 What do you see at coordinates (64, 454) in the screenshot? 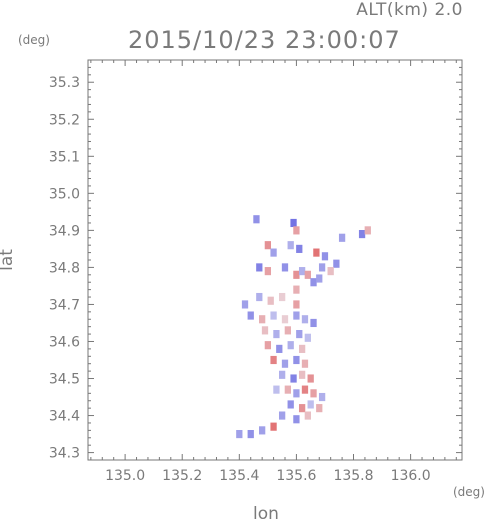
I see `y-tick-label: 34.3` at bounding box center [64, 454].